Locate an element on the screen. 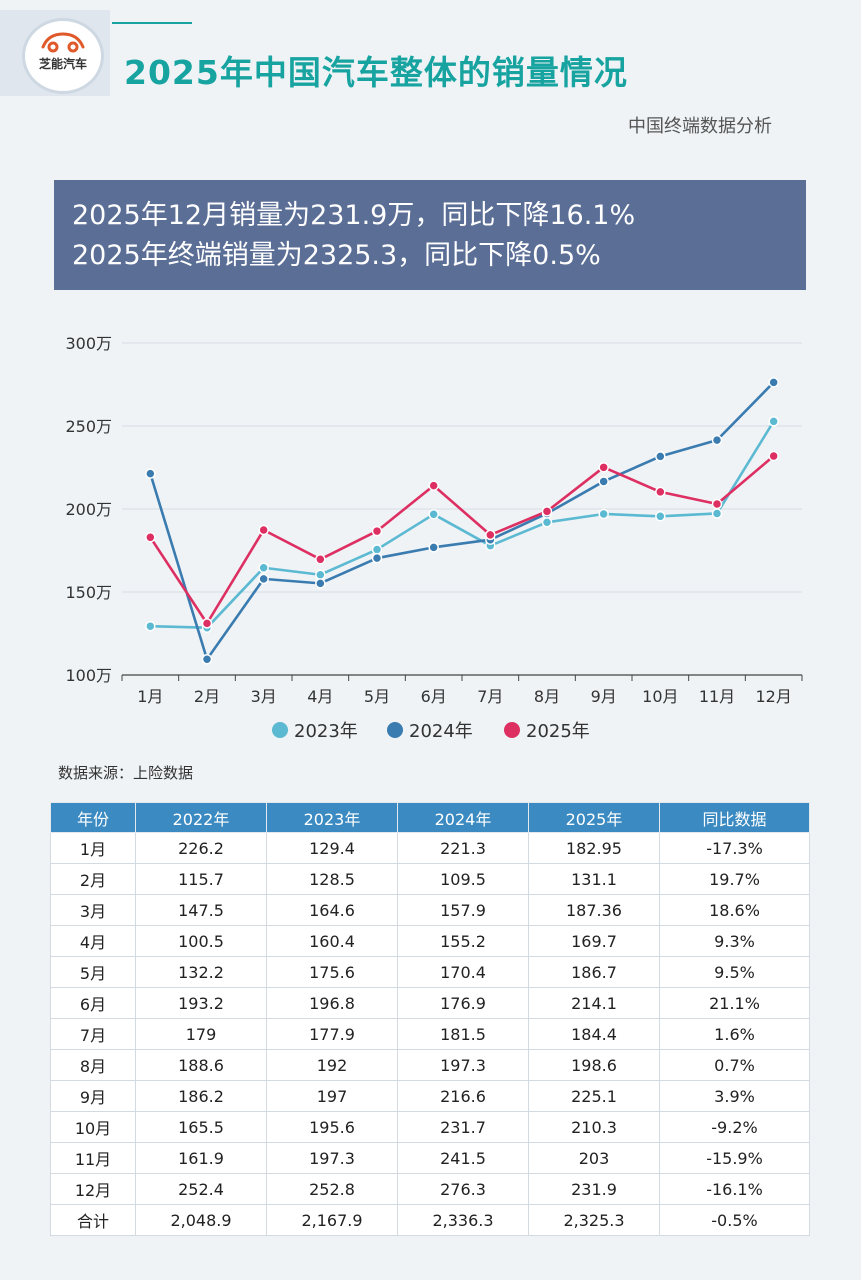 This screenshot has height=1280, width=861. table-row: 9月 186.2 197 216.6 225.1 3.9% is located at coordinates (430, 1096).